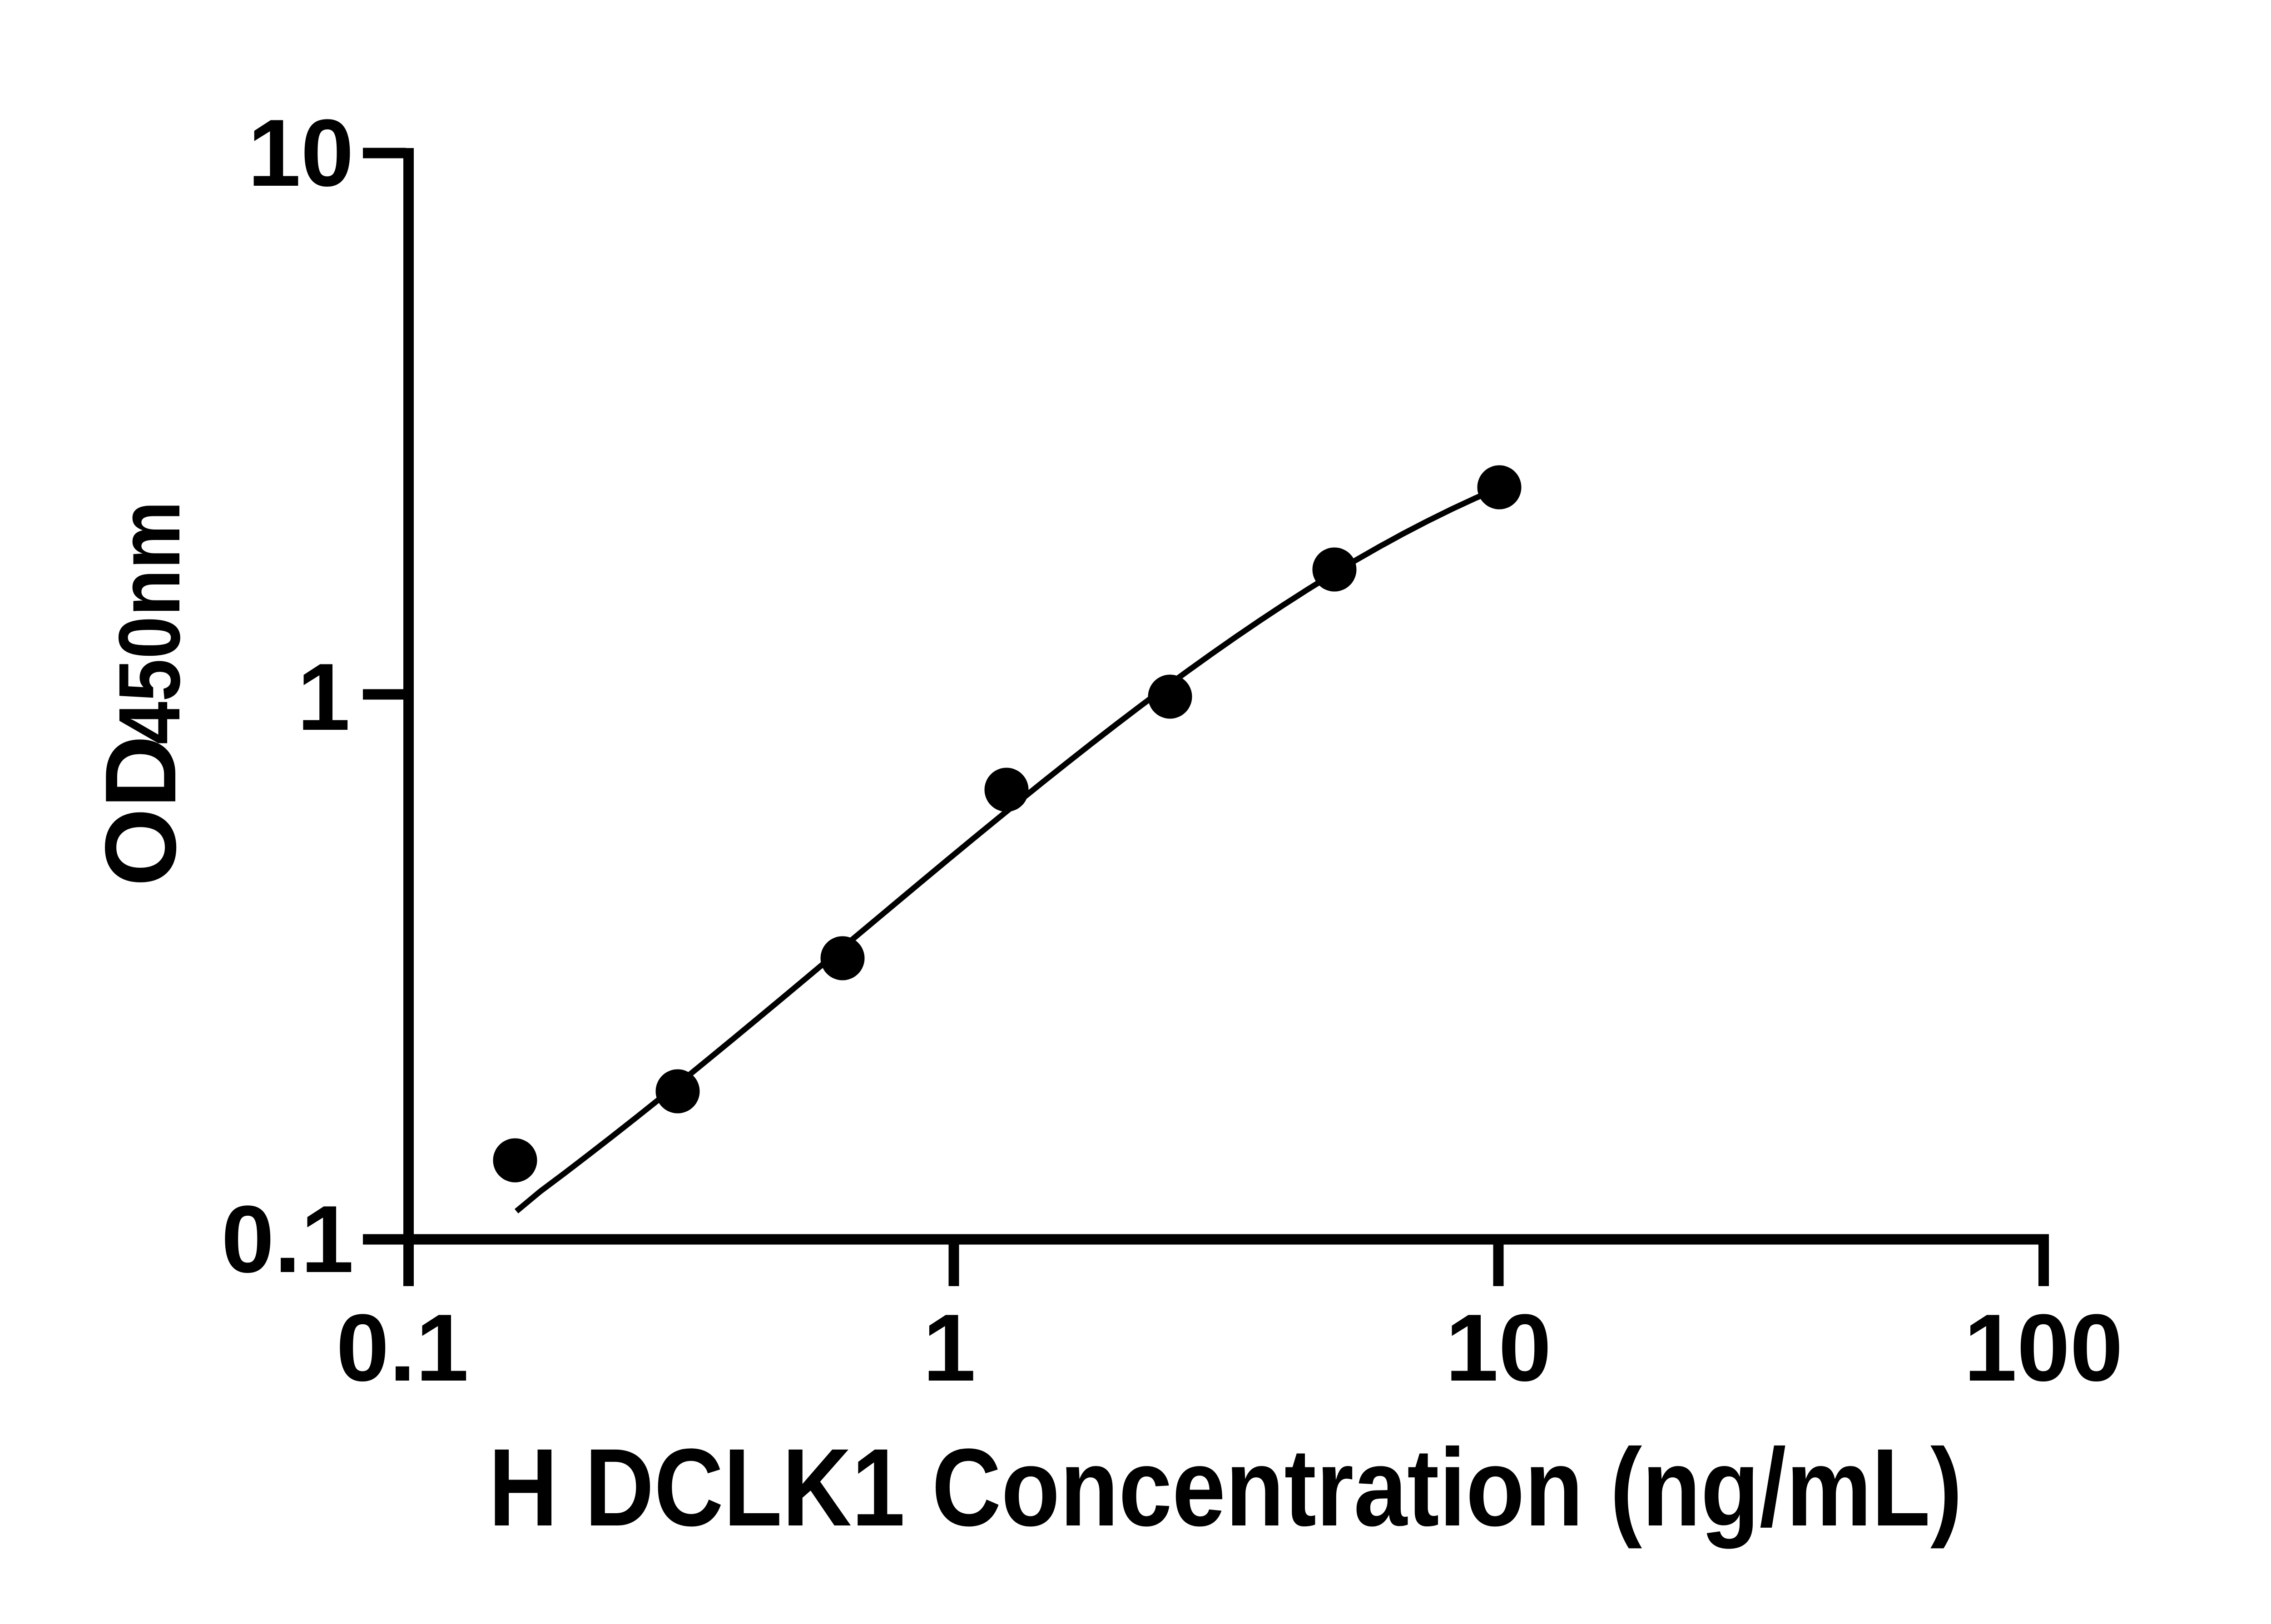 Image resolution: width=2271 pixels, height=1624 pixels. What do you see at coordinates (1226, 1487) in the screenshot?
I see `svg-text: H DCLK1 Concentration (ng/mL)` at bounding box center [1226, 1487].